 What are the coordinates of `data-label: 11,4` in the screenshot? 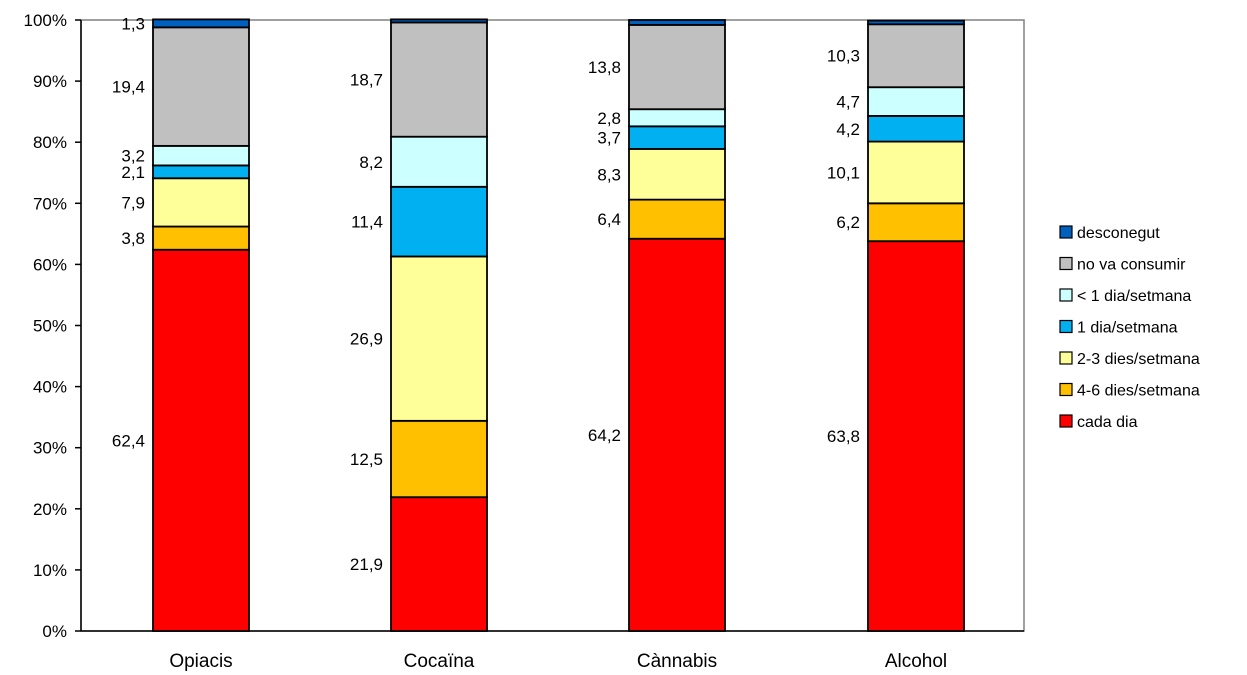 It's located at (367, 222).